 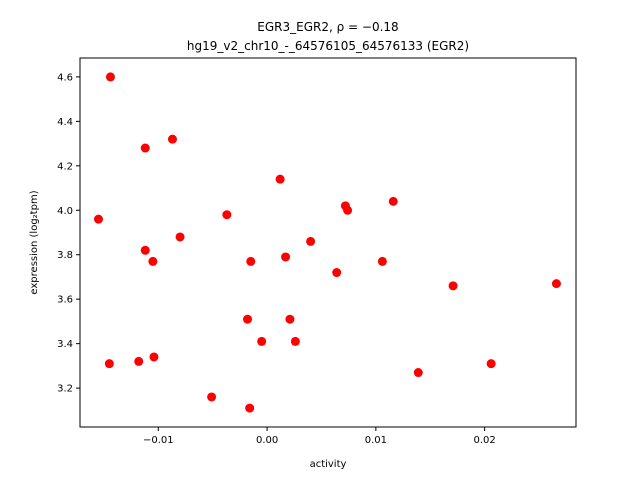 I want to click on y-tick-label: 3.6, so click(x=65, y=300).